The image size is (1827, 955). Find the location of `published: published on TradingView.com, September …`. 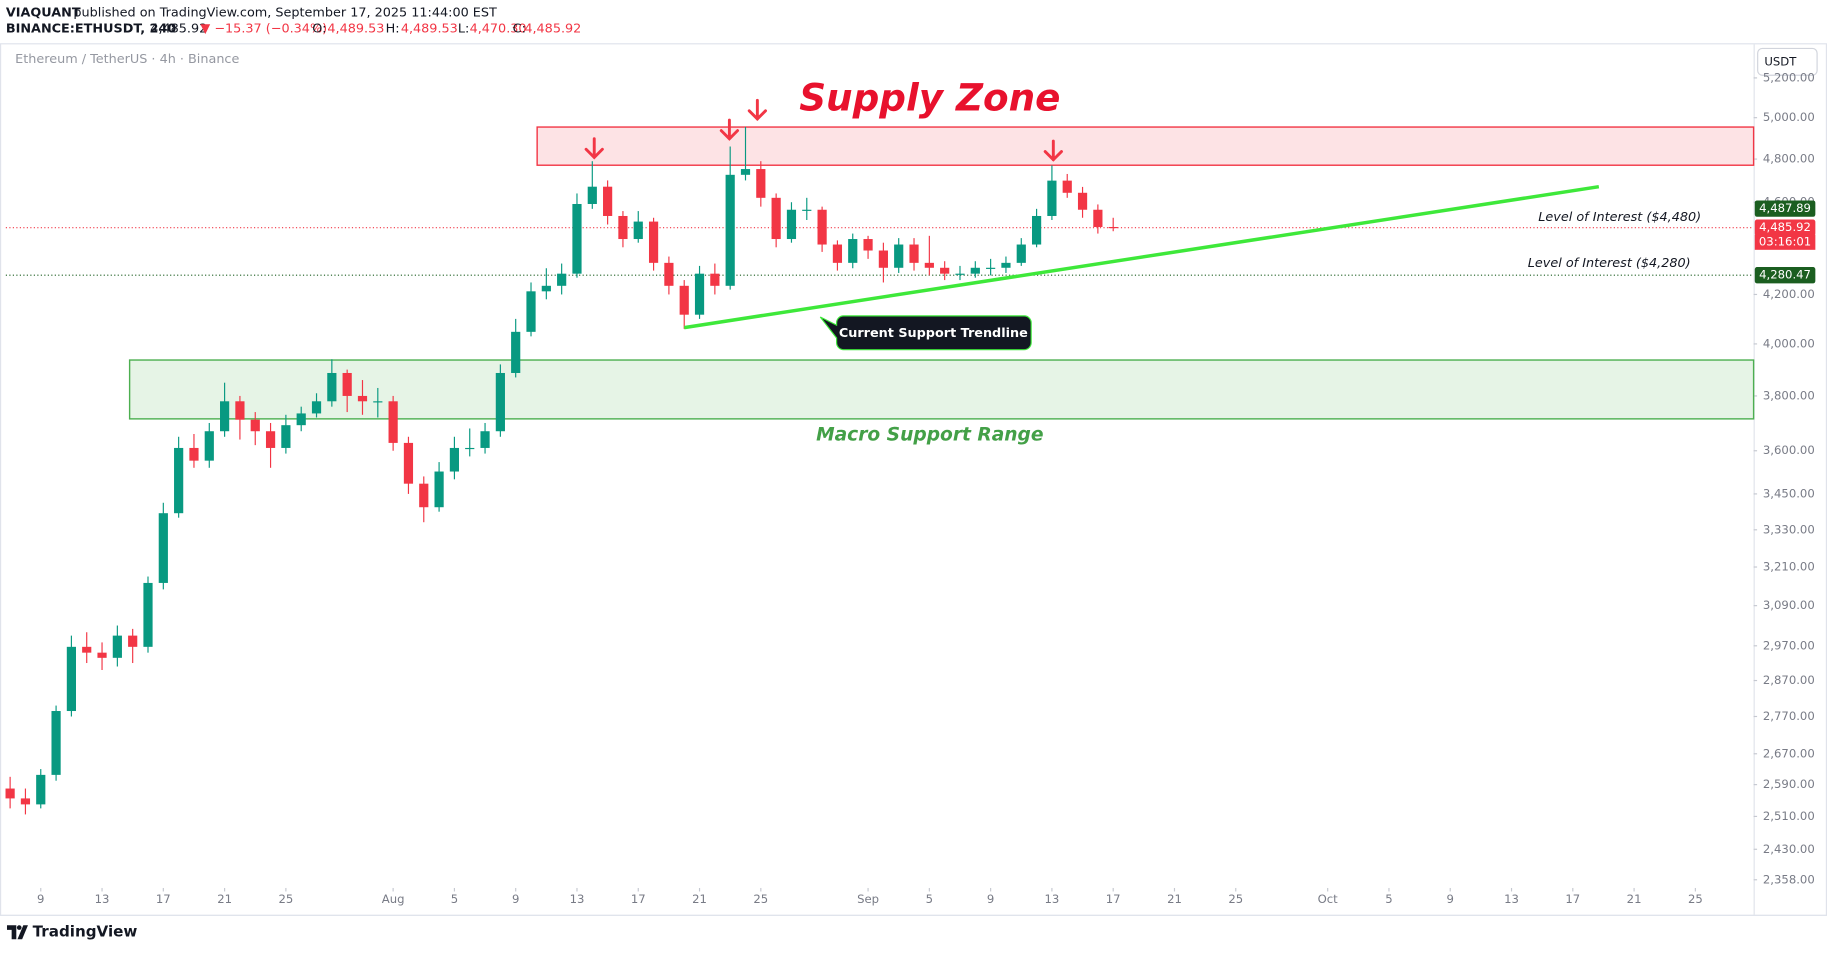

published: published on TradingView.com, September … is located at coordinates (285, 12).